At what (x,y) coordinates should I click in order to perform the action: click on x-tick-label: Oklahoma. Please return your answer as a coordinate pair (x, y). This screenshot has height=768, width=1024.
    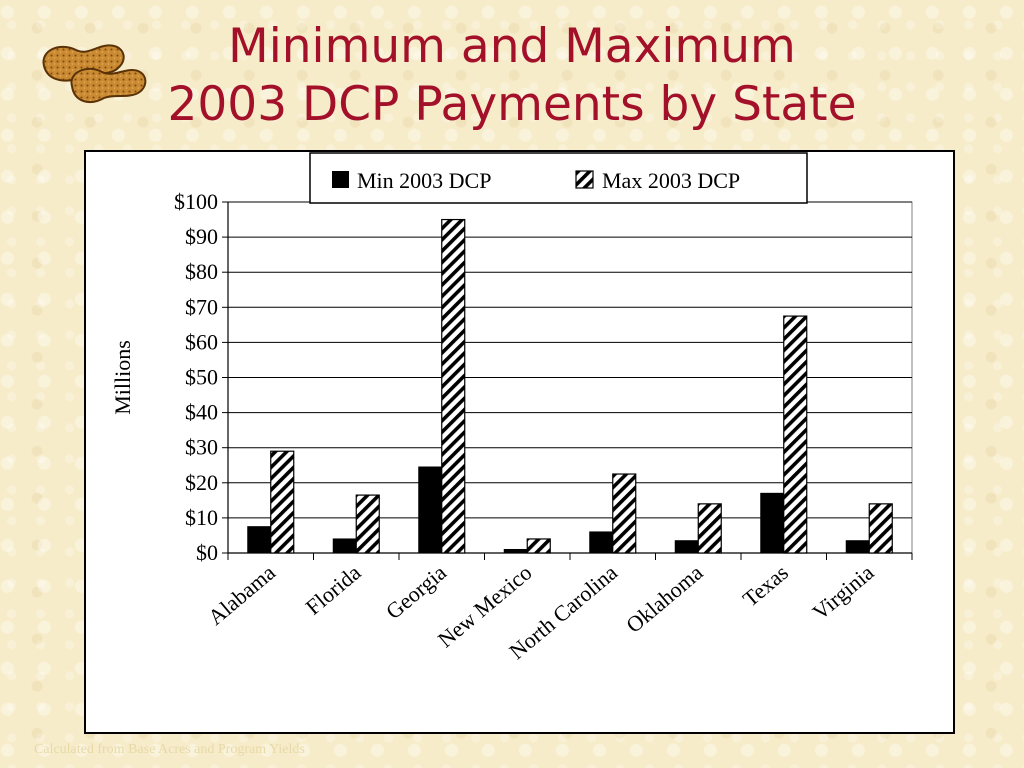
    Looking at the image, I should click on (664, 599).